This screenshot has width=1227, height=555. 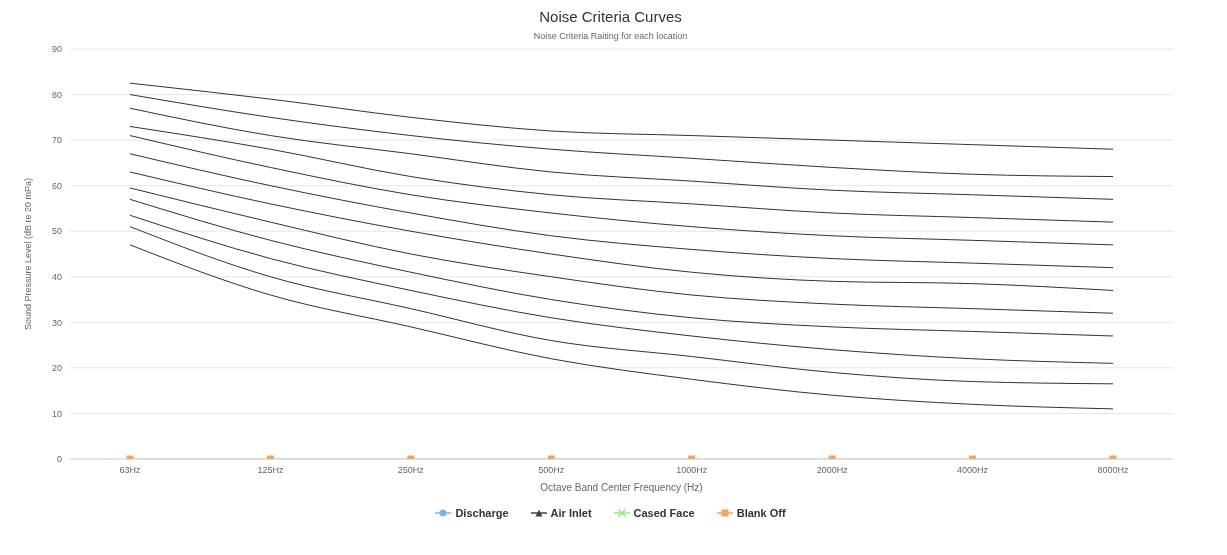 What do you see at coordinates (56, 276) in the screenshot?
I see `y-tick-label: 40` at bounding box center [56, 276].